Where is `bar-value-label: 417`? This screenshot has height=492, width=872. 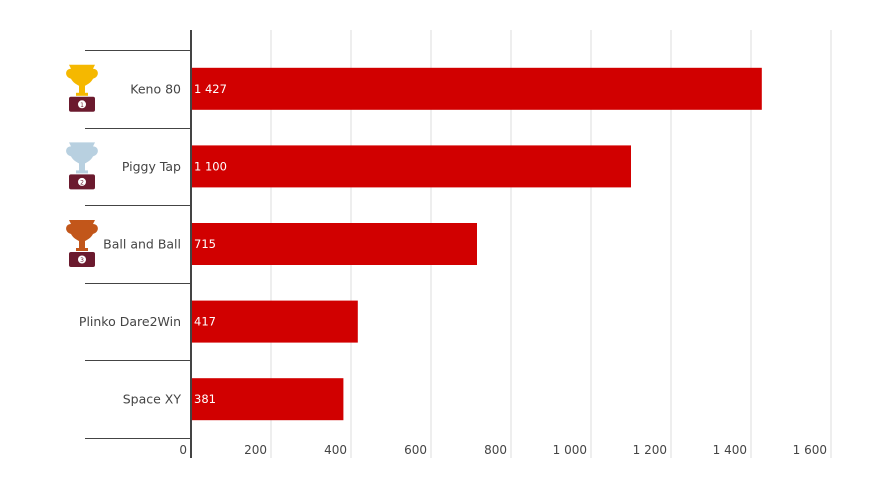 bar-value-label: 417 is located at coordinates (205, 322).